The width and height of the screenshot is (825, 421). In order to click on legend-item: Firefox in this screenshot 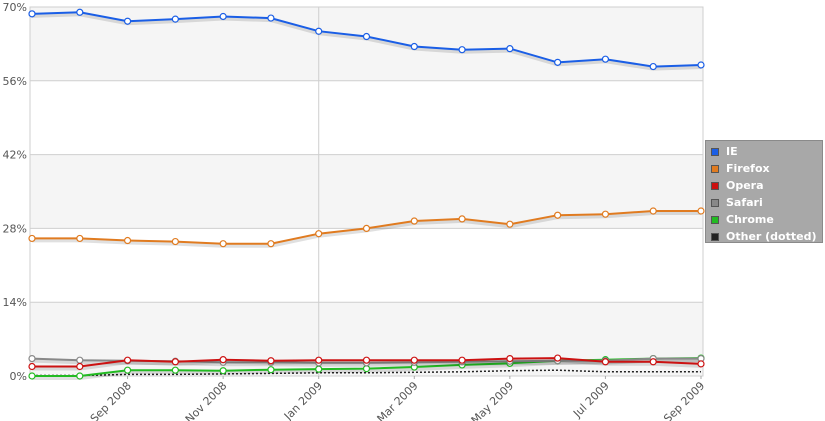, I will do `click(764, 168)`.